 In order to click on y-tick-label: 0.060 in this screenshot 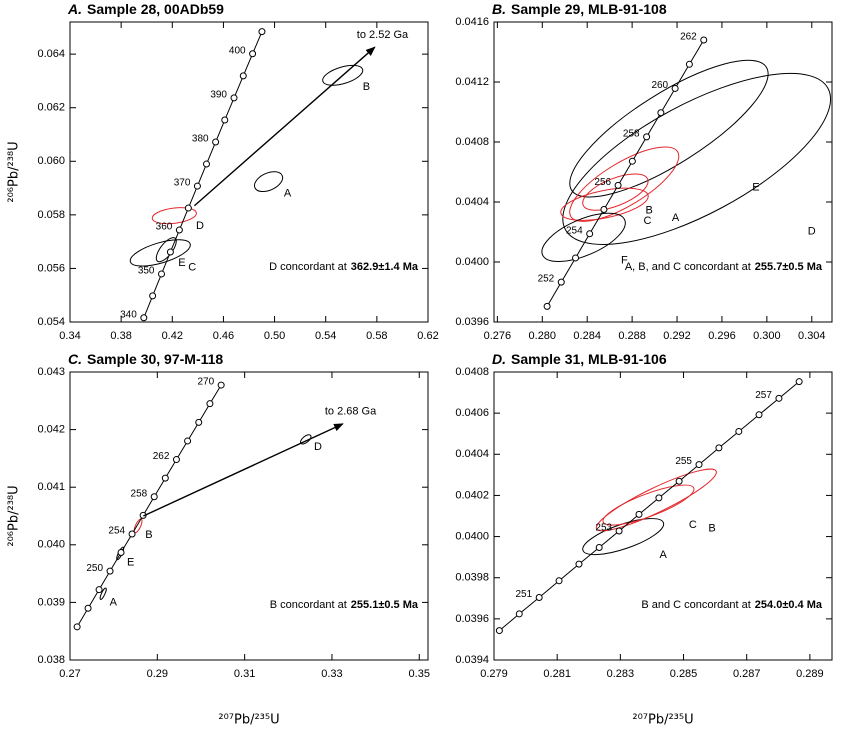, I will do `click(51, 161)`.